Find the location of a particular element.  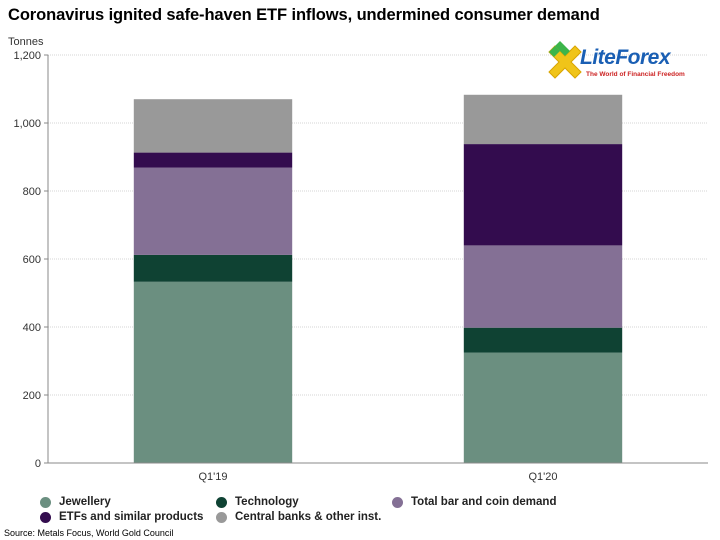

logo-tagline: The World of Financial Freedom is located at coordinates (635, 74).